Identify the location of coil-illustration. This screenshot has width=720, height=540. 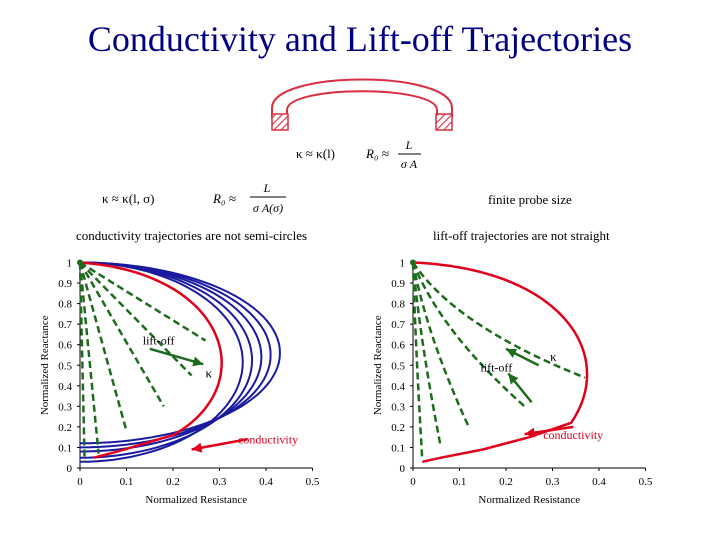
(362, 104).